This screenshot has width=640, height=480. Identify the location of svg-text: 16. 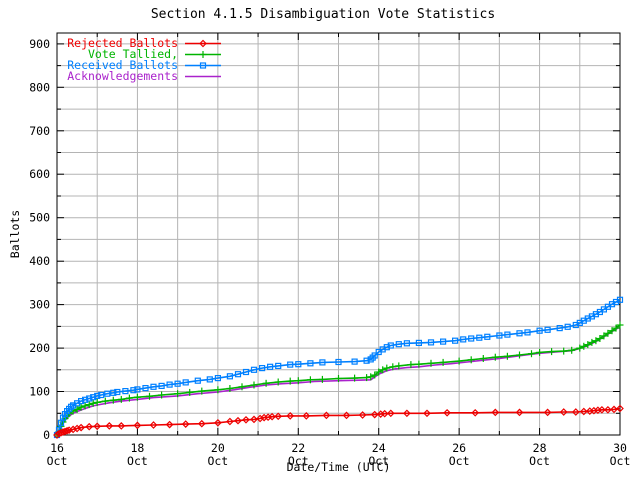
(57, 448).